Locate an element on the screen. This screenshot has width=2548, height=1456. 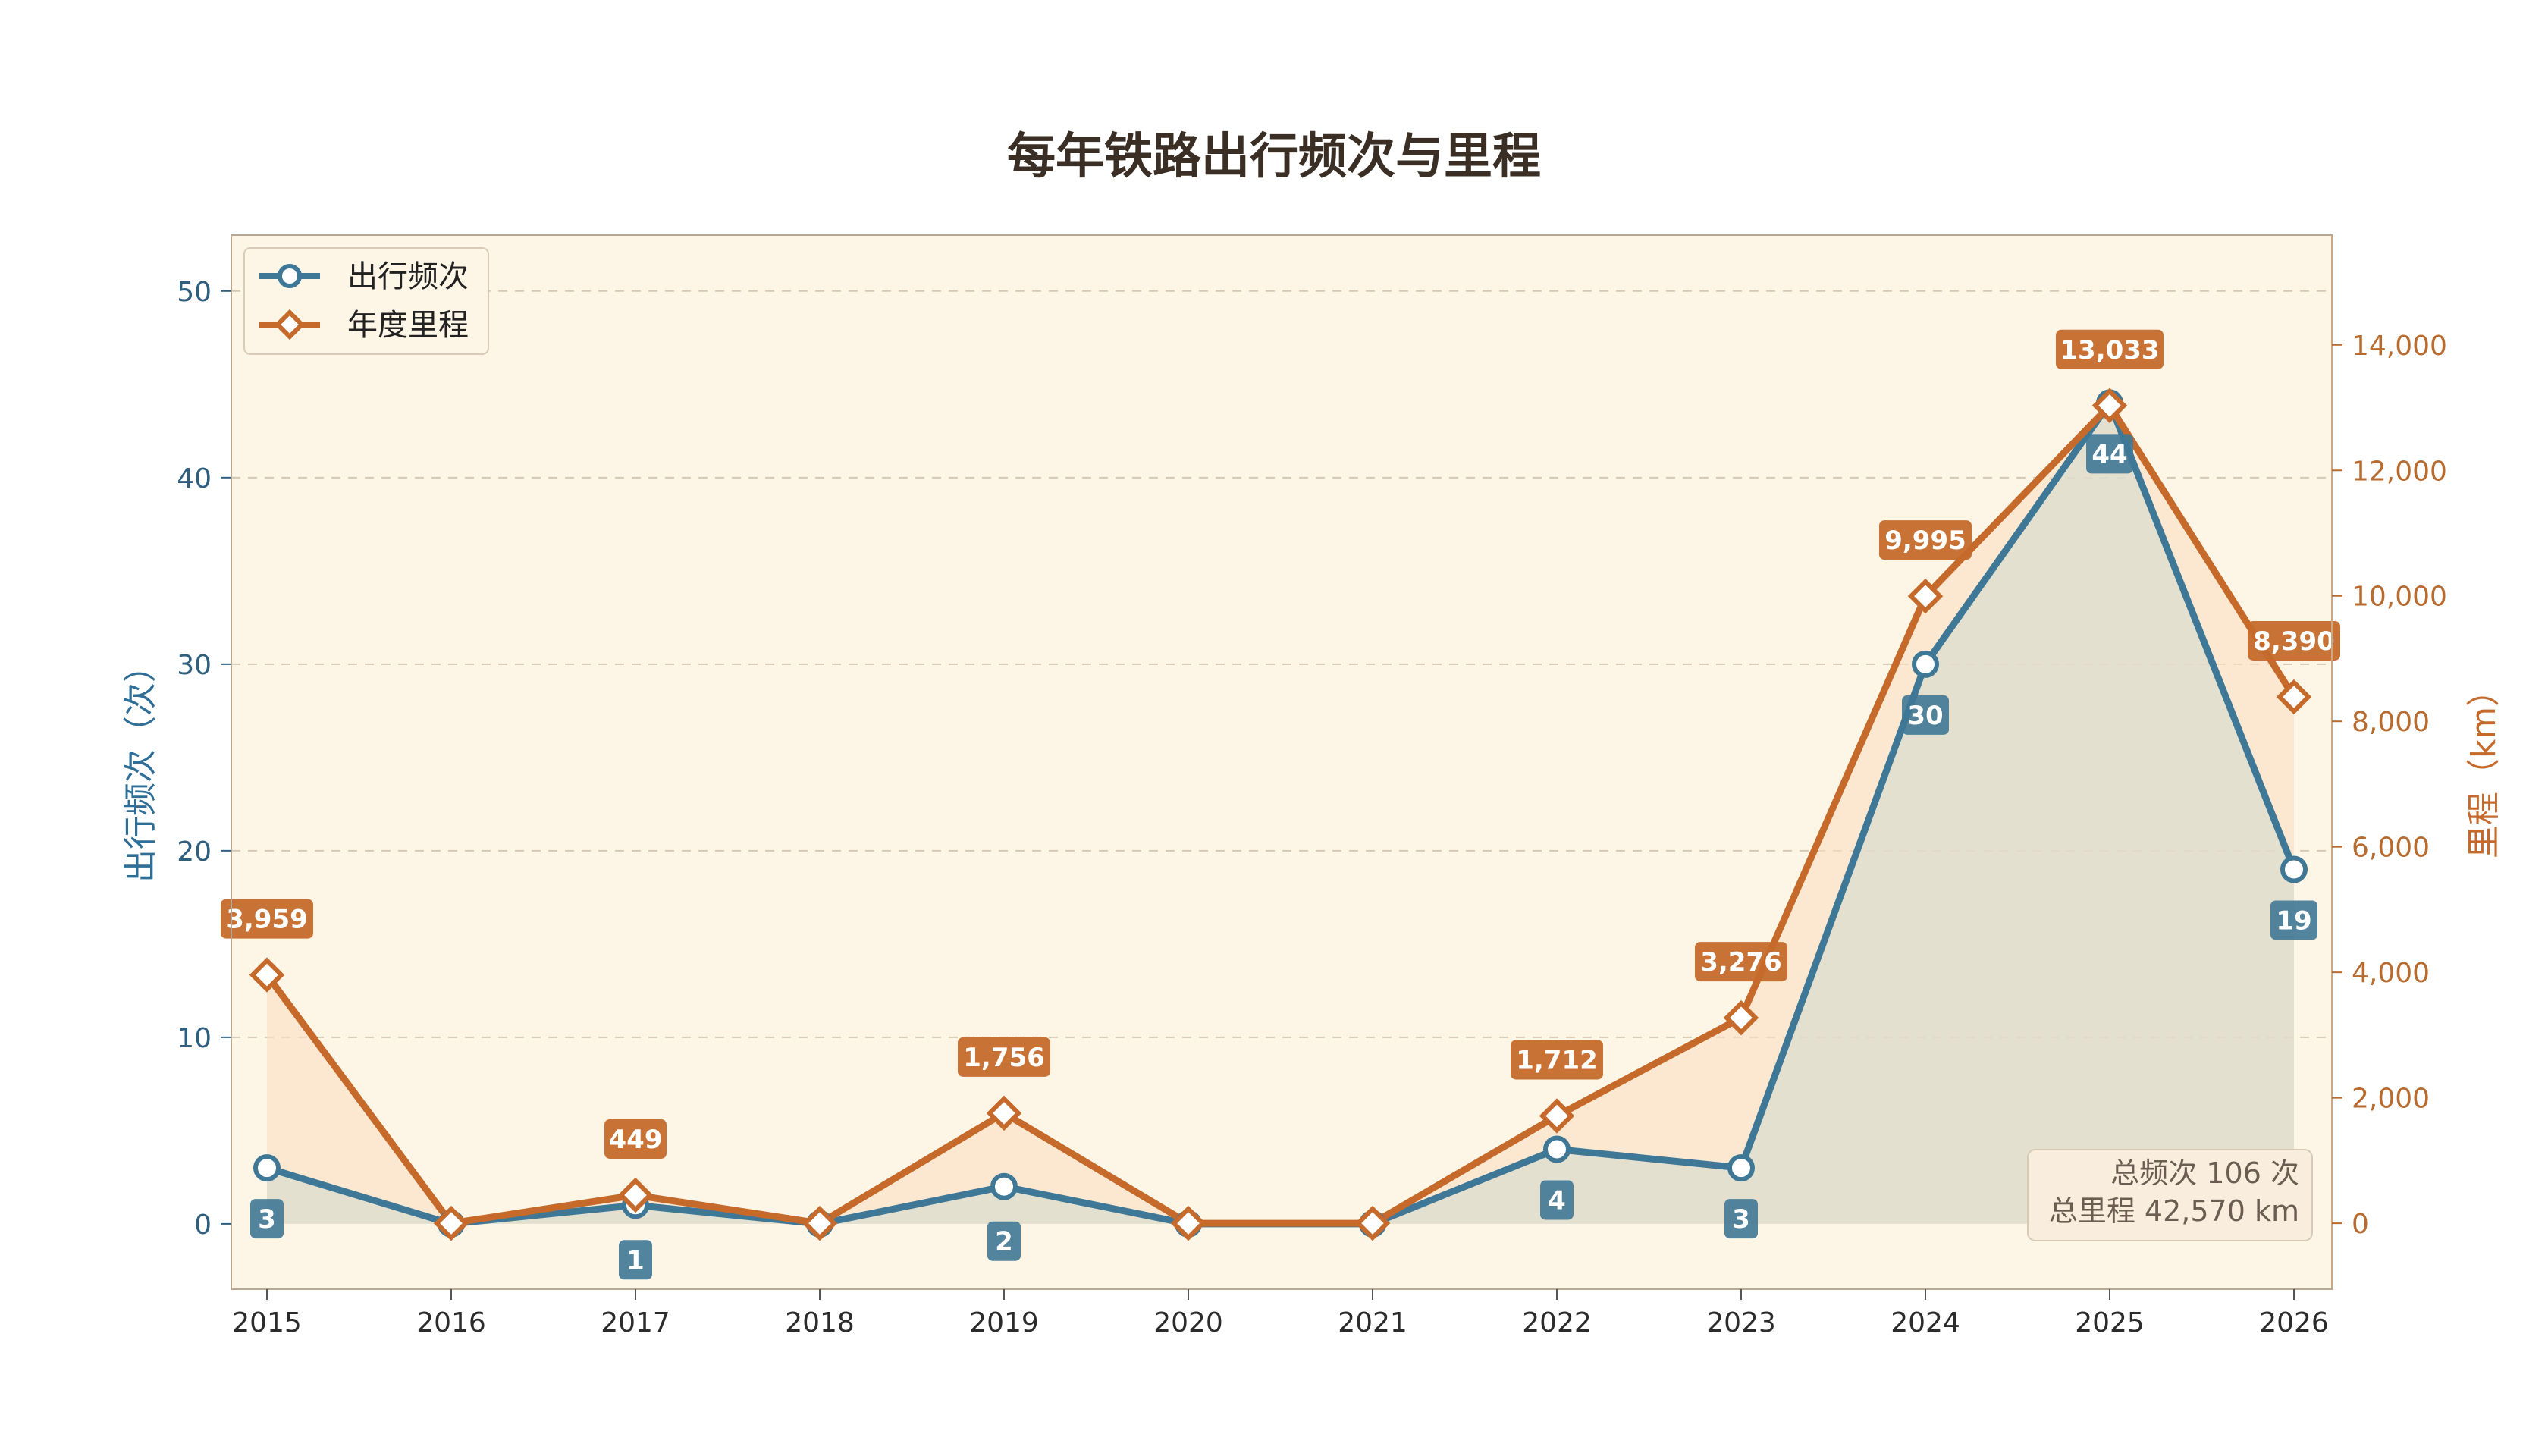
legend-marker-trips is located at coordinates (290, 276).